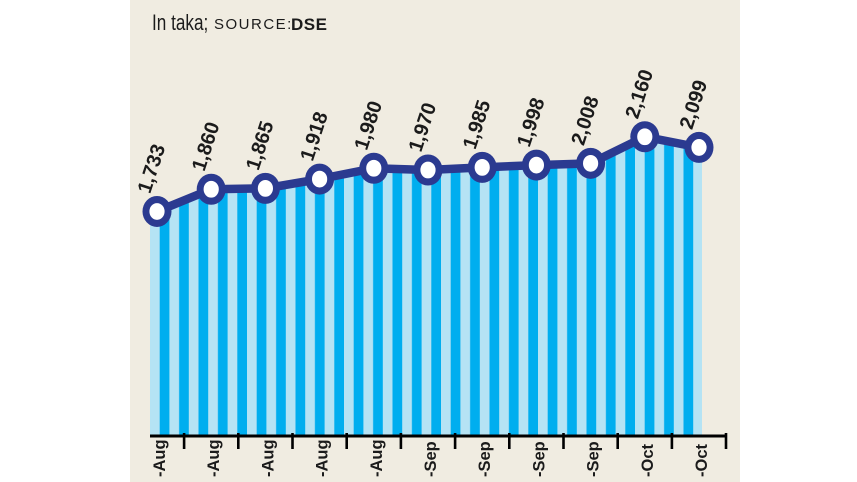  What do you see at coordinates (180, 22) in the screenshot?
I see `unit-label: In taka;` at bounding box center [180, 22].